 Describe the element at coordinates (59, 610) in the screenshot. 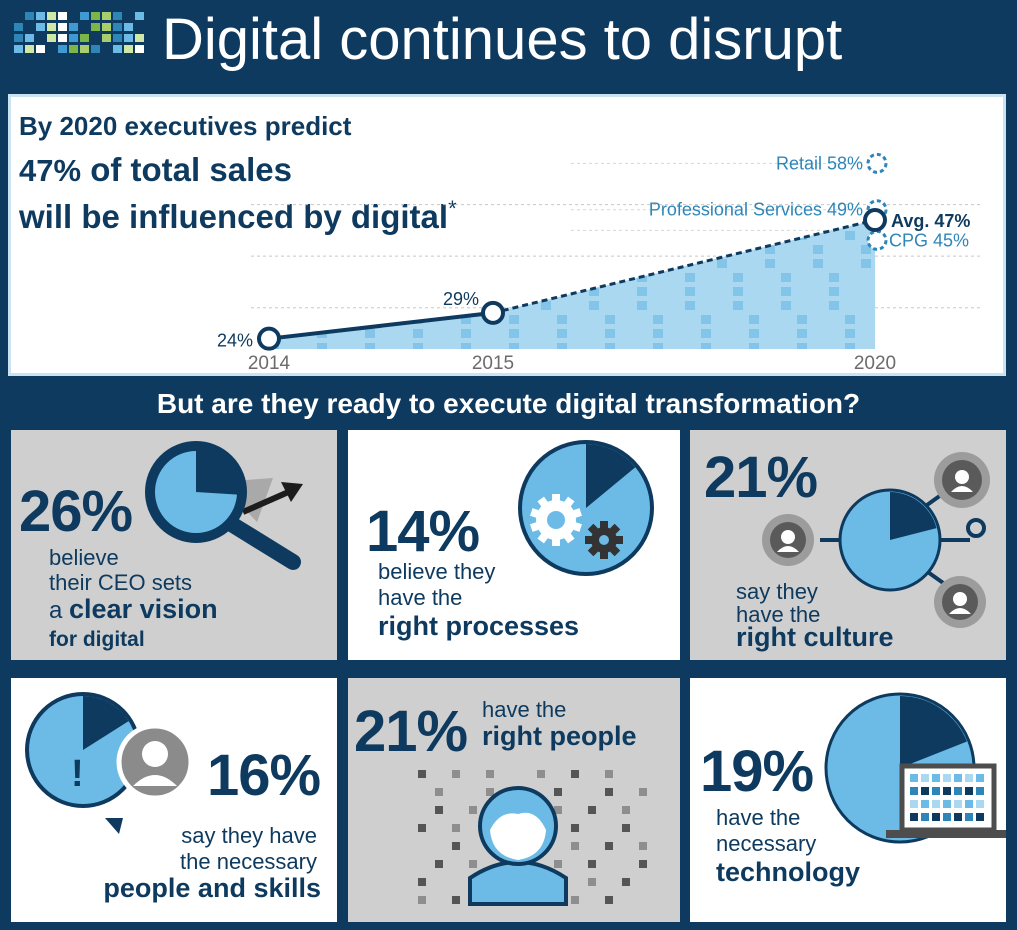

I see `stat-text-3a: a` at that location.